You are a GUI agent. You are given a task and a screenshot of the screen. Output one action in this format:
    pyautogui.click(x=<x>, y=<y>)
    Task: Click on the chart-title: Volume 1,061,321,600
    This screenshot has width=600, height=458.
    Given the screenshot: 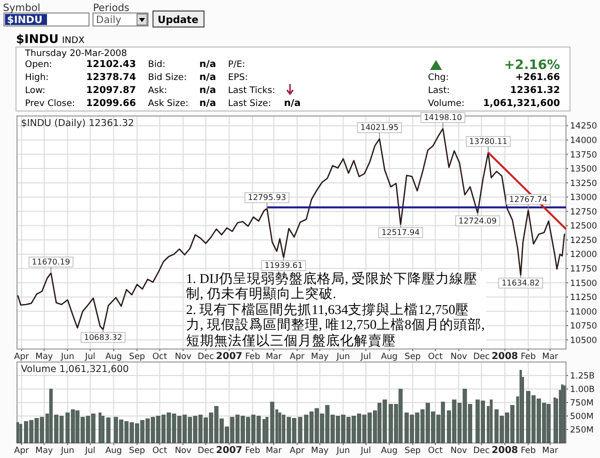 What is the action you would take?
    pyautogui.click(x=75, y=369)
    